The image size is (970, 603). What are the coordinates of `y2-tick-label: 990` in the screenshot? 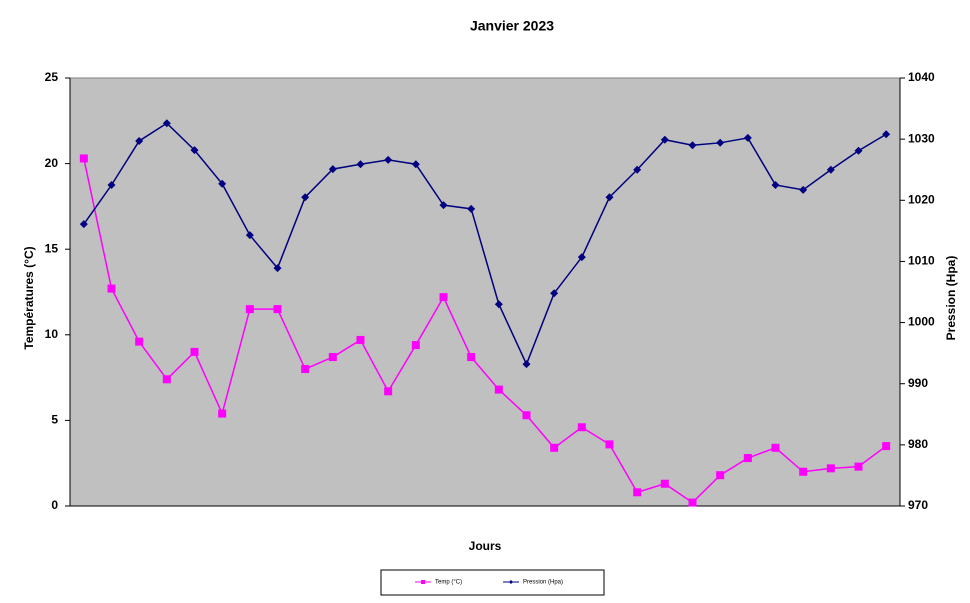 It's located at (918, 383).